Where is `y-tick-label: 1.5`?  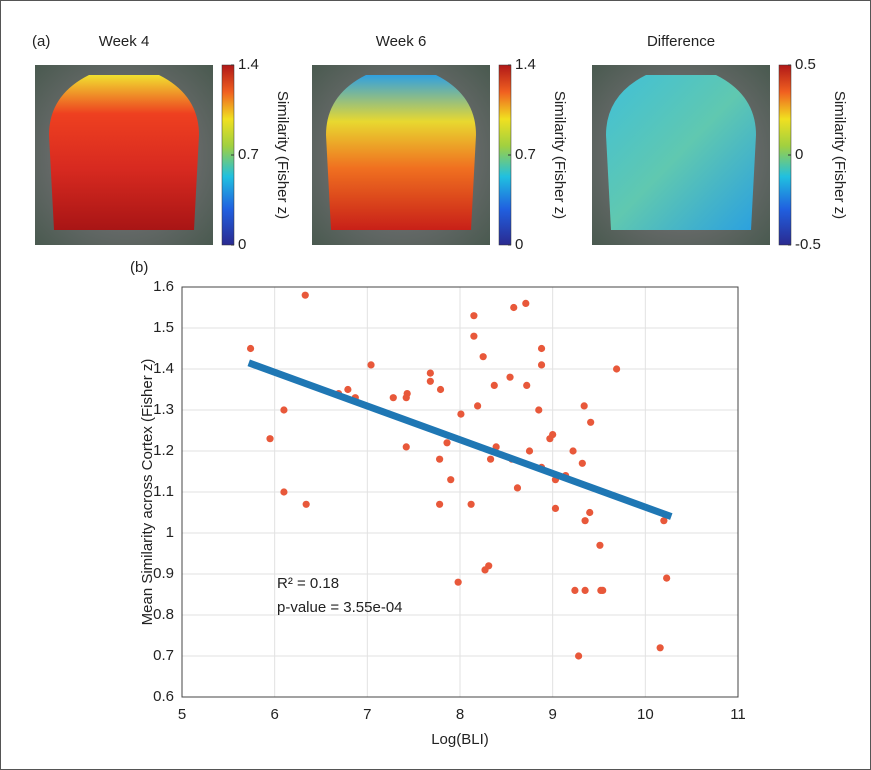
y-tick-label: 1.5 is located at coordinates (163, 327).